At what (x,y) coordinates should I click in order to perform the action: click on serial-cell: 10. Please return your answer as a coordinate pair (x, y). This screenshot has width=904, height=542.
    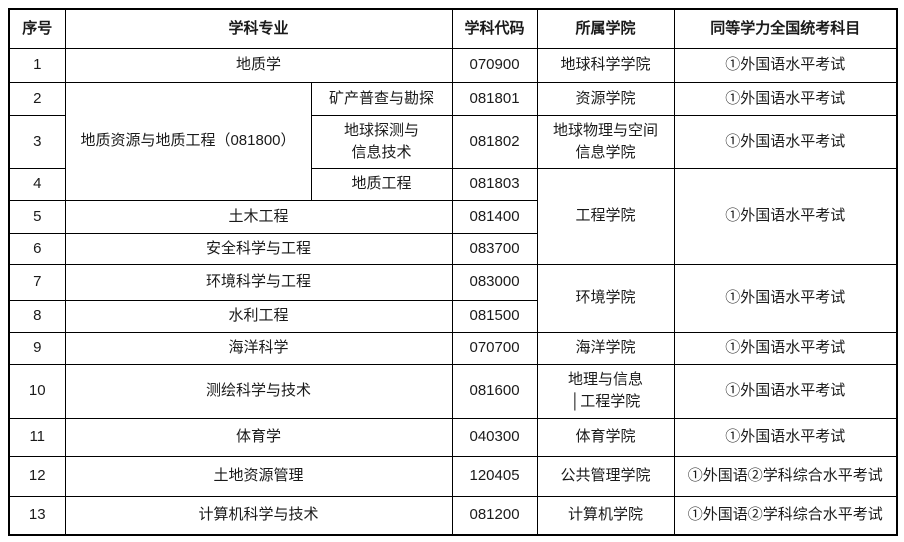
    Looking at the image, I should click on (37, 391).